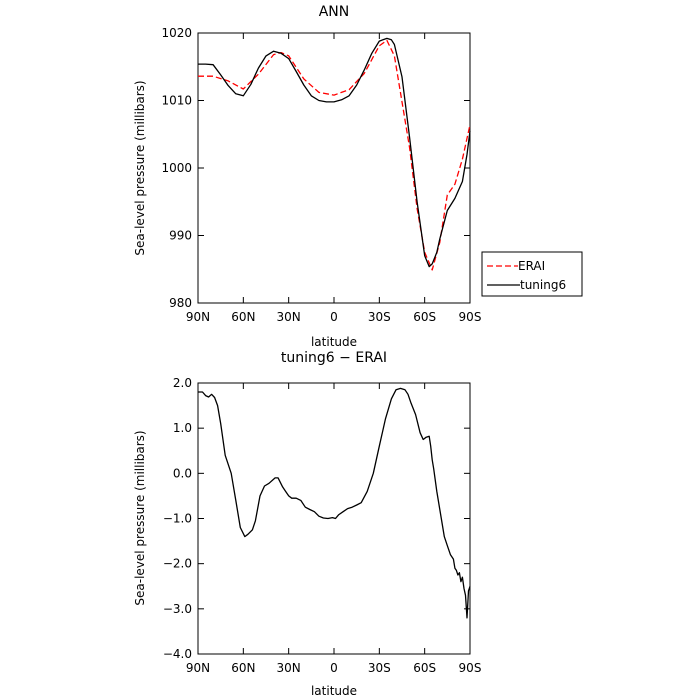 The image size is (700, 700). I want to click on y-tick-label: 1020, so click(176, 33).